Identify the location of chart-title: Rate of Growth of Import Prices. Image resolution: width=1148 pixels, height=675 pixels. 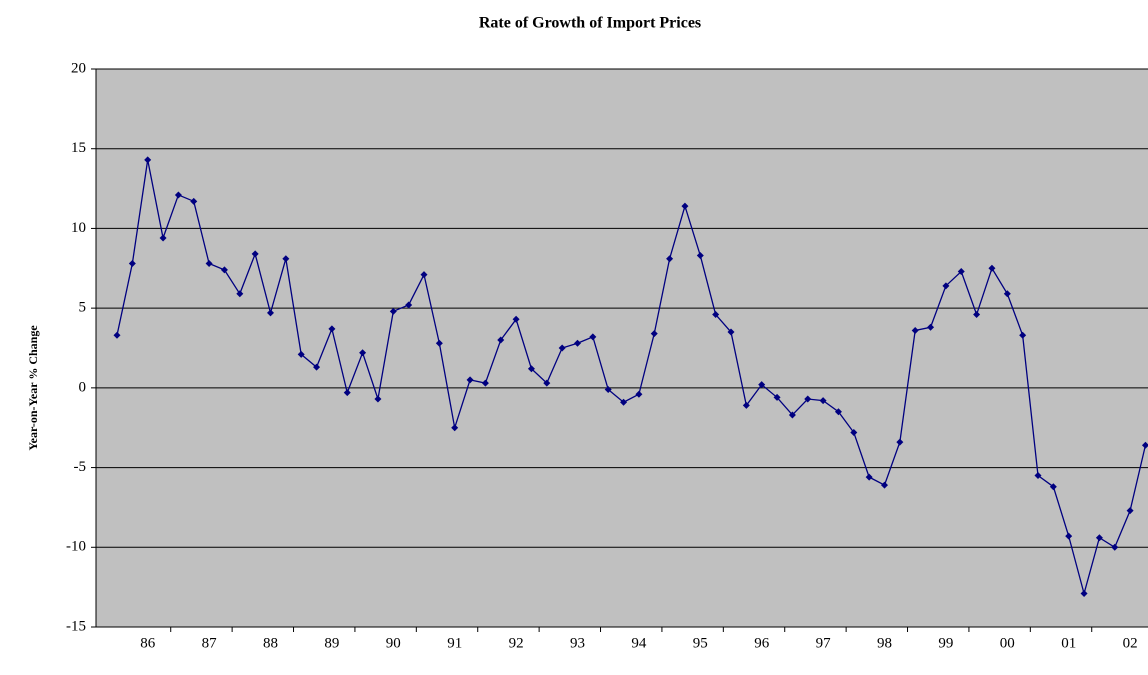
(590, 23).